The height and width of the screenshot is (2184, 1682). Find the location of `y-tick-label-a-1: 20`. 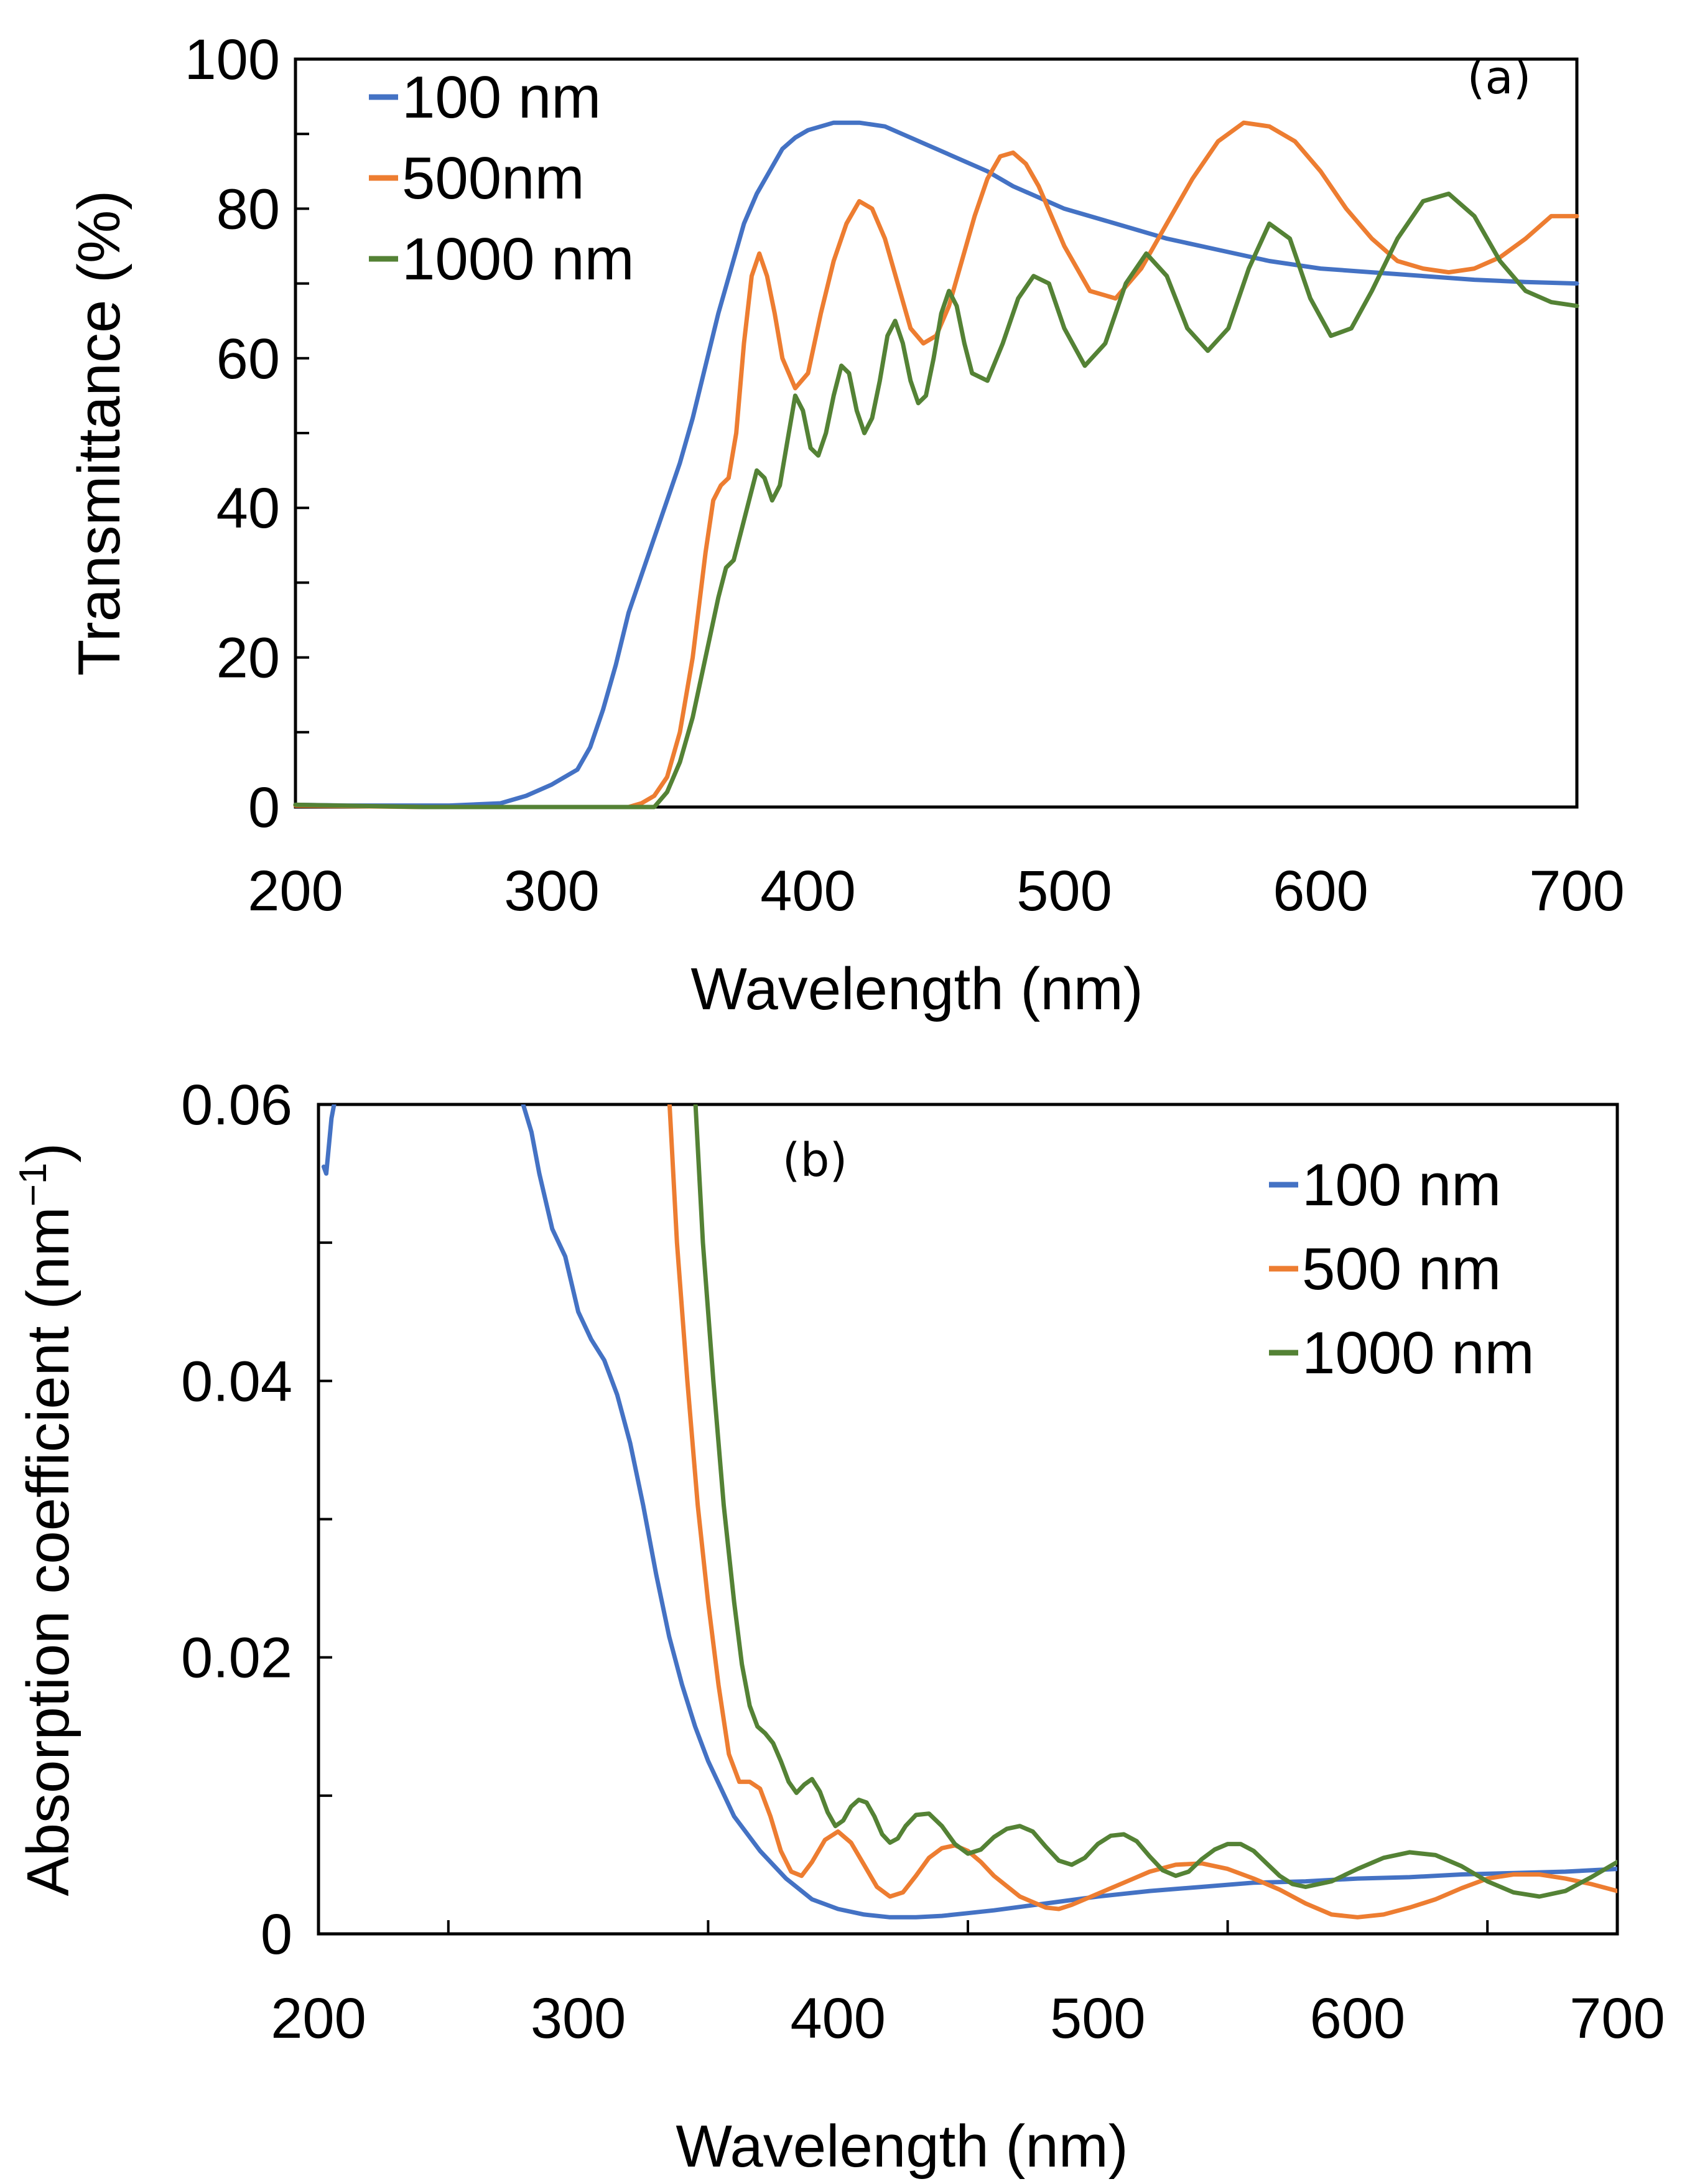

y-tick-label-a-1: 20 is located at coordinates (248, 659).